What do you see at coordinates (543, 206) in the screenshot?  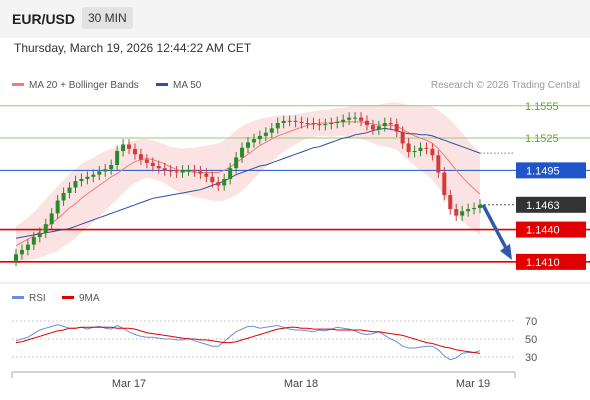 I see `level-label-3: 1.1463` at bounding box center [543, 206].